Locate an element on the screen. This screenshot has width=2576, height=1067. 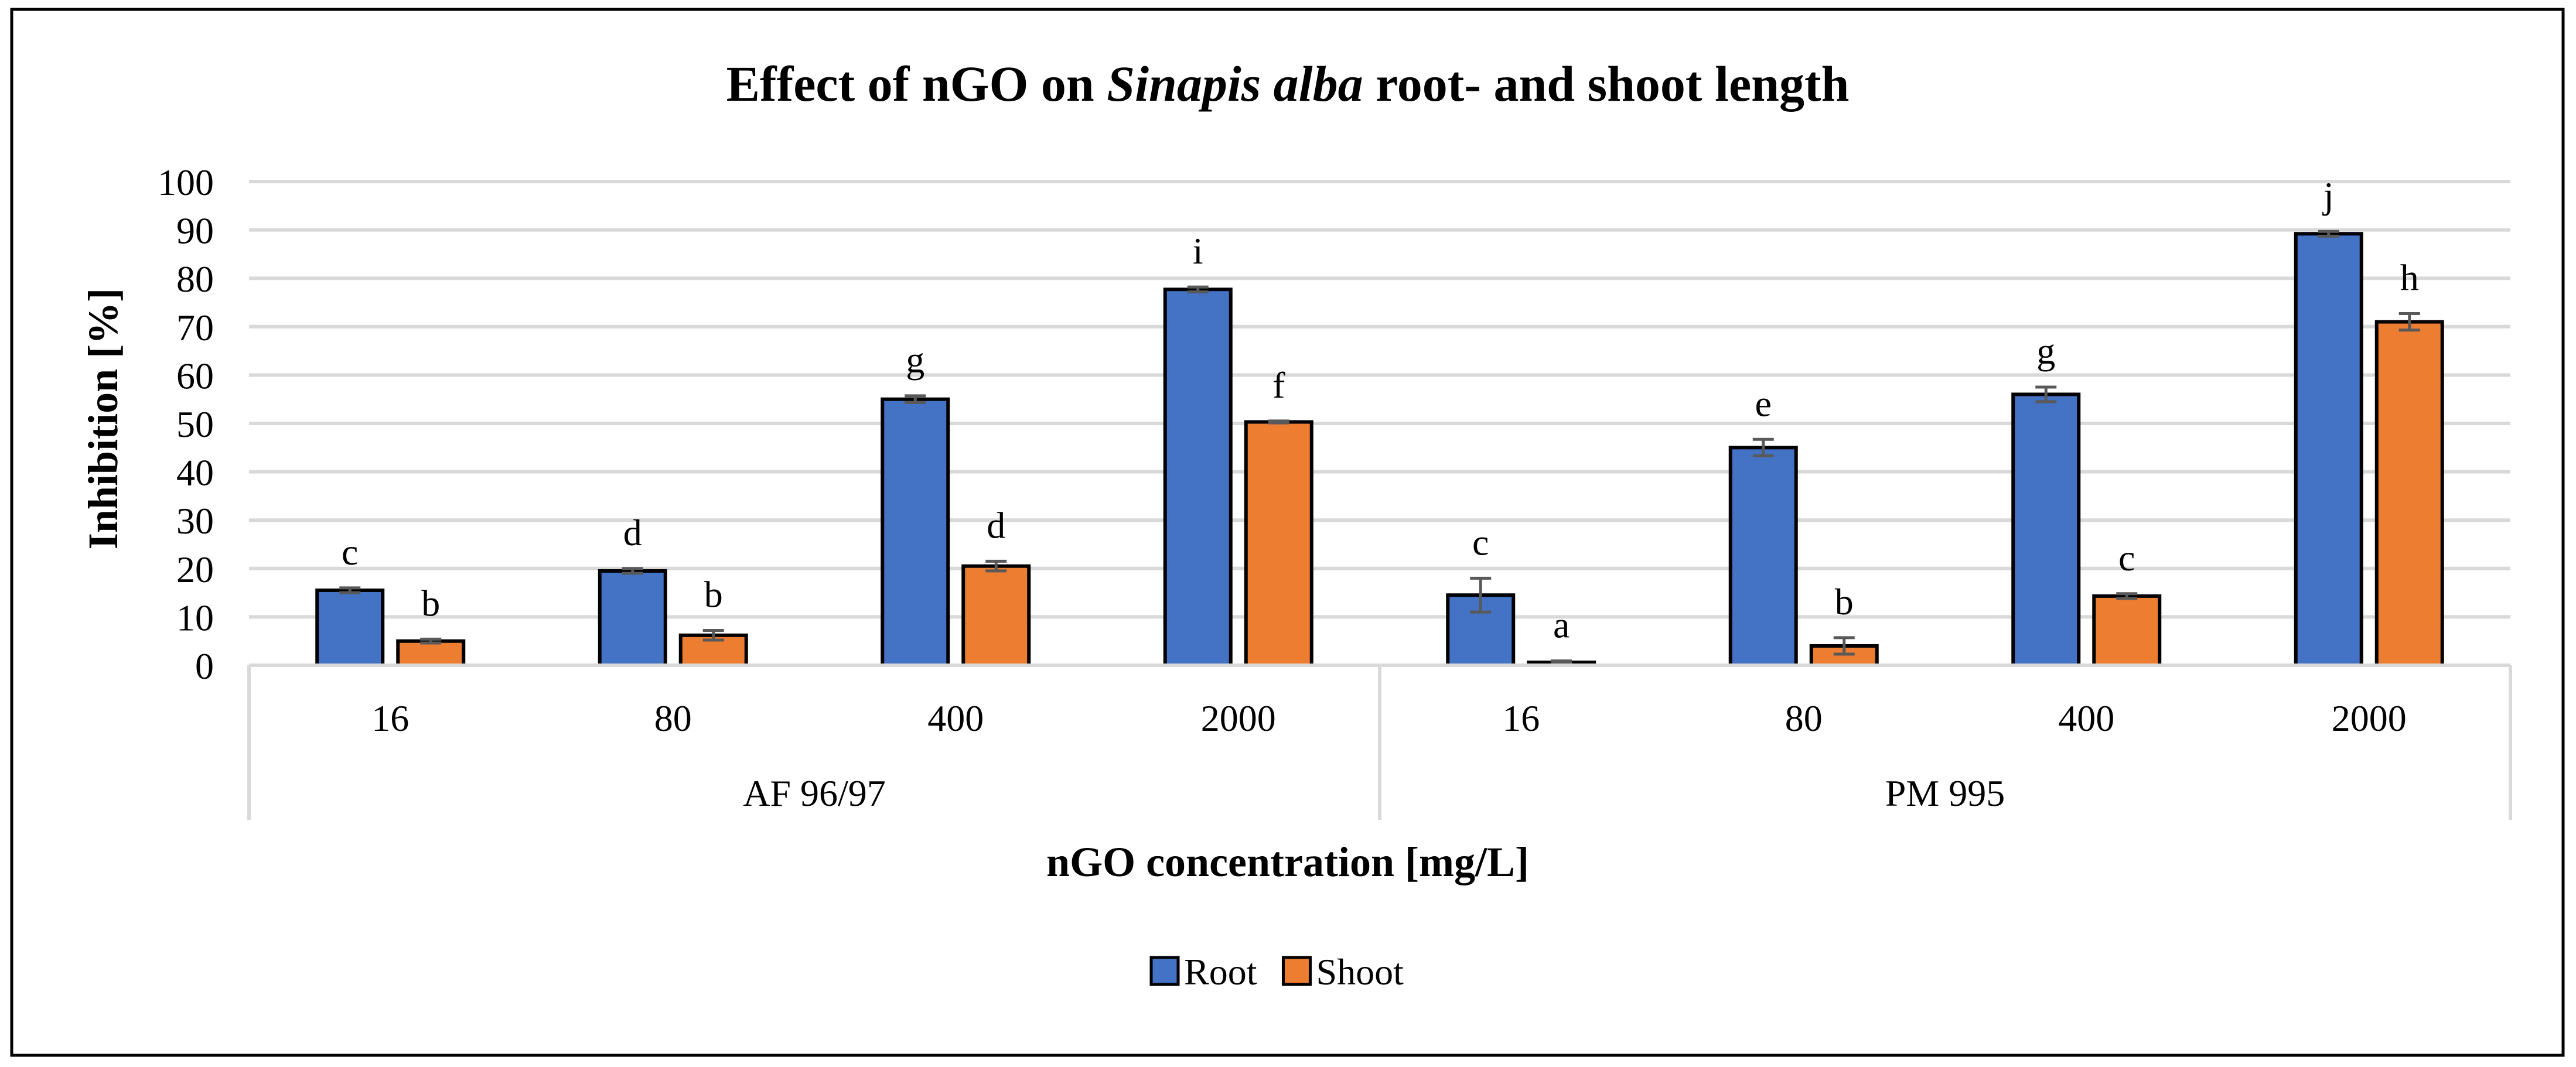
legend-label: Root is located at coordinates (1220, 972).